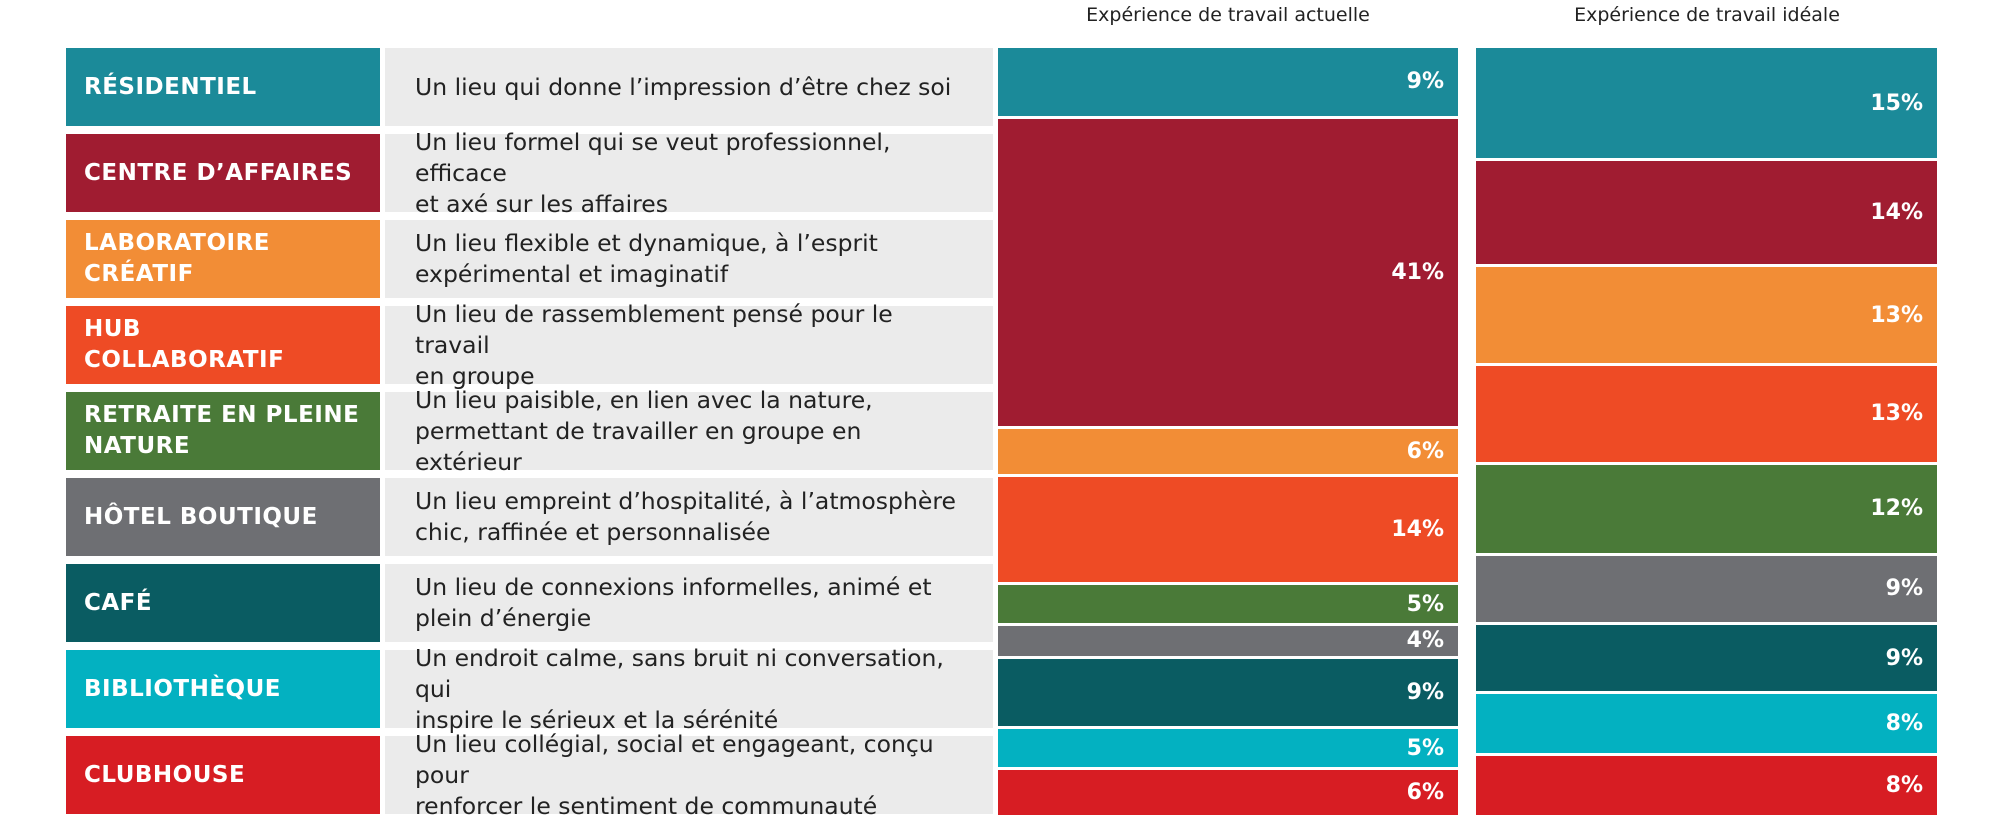  What do you see at coordinates (223, 345) in the screenshot?
I see `category-label: HUB COLLABORATIF` at bounding box center [223, 345].